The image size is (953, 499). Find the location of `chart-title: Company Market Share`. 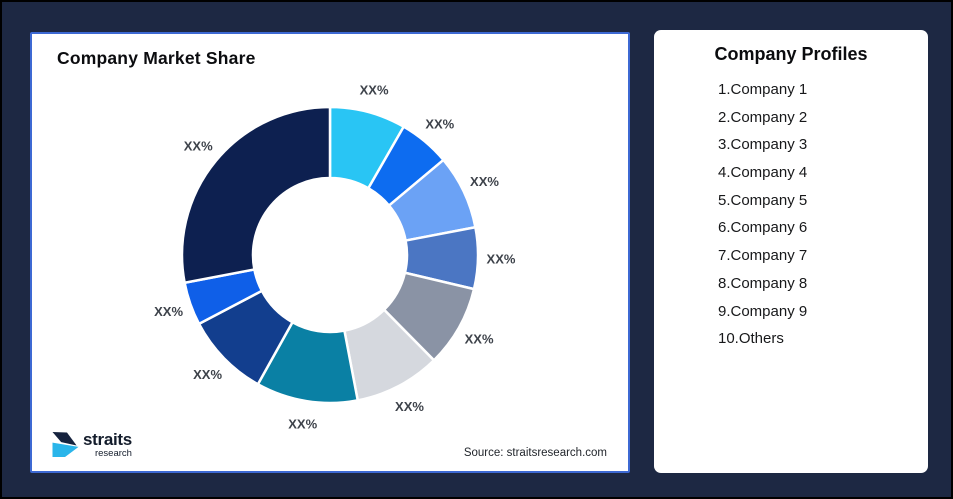

chart-title: Company Market Share is located at coordinates (156, 58).